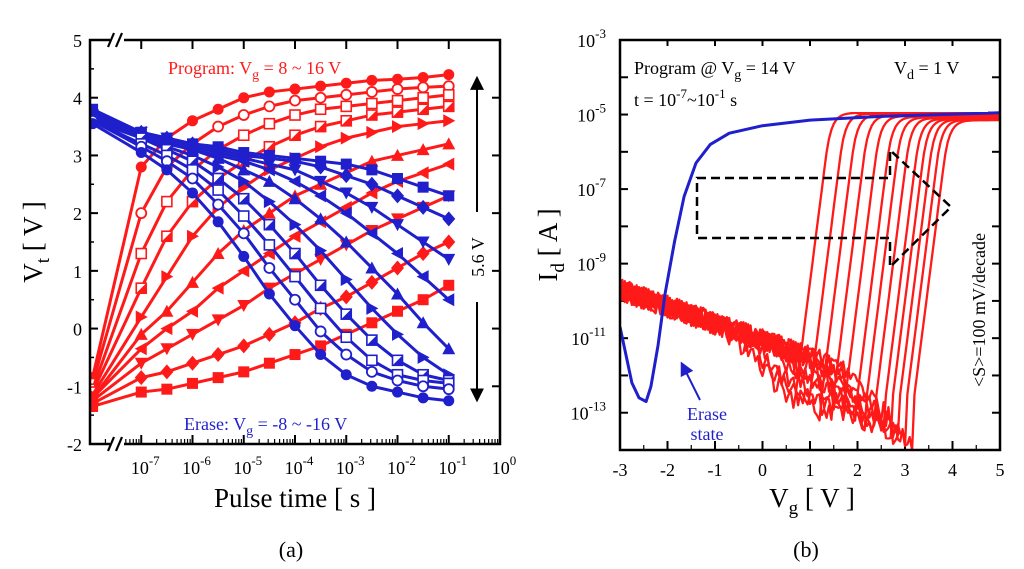 The image size is (1024, 569). I want to click on panel-b-ylabel: Id [ A ], so click(551, 244).